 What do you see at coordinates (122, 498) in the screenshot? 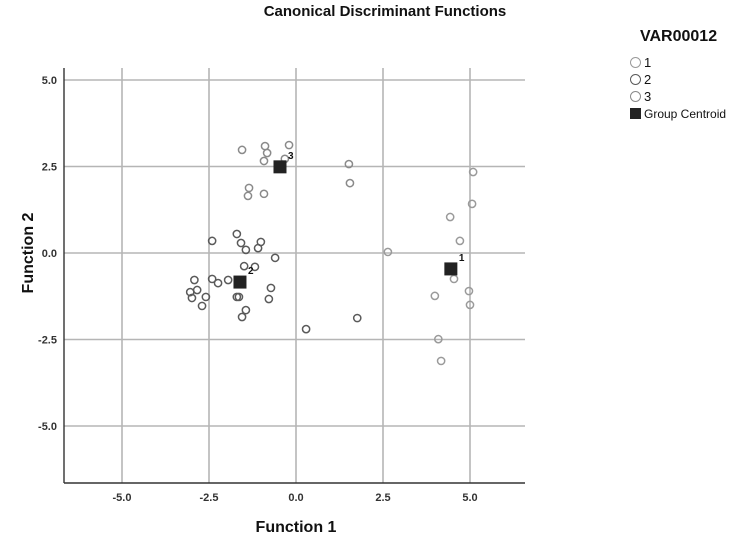
I see `x-tick-label: -5.0` at bounding box center [122, 498].